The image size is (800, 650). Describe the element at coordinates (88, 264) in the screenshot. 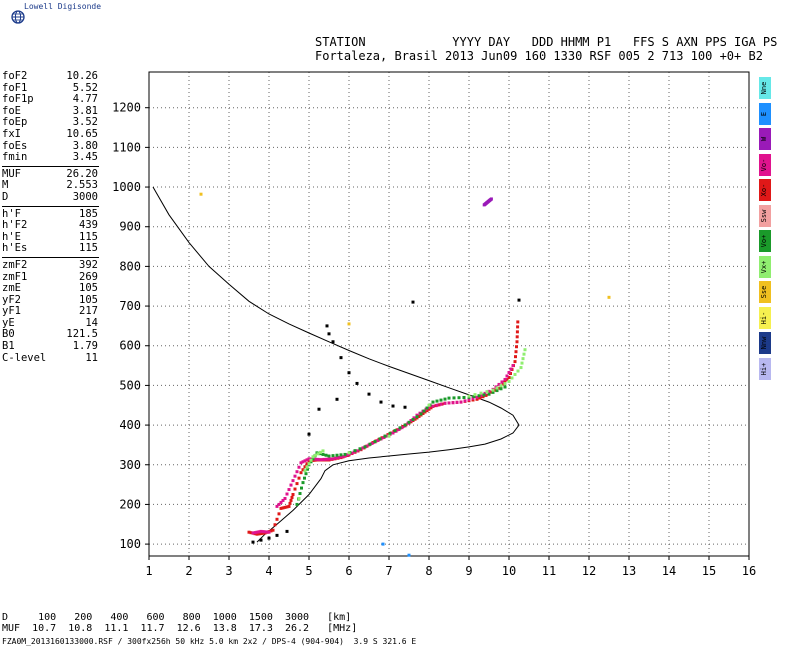

I see `param-value: 392` at that location.